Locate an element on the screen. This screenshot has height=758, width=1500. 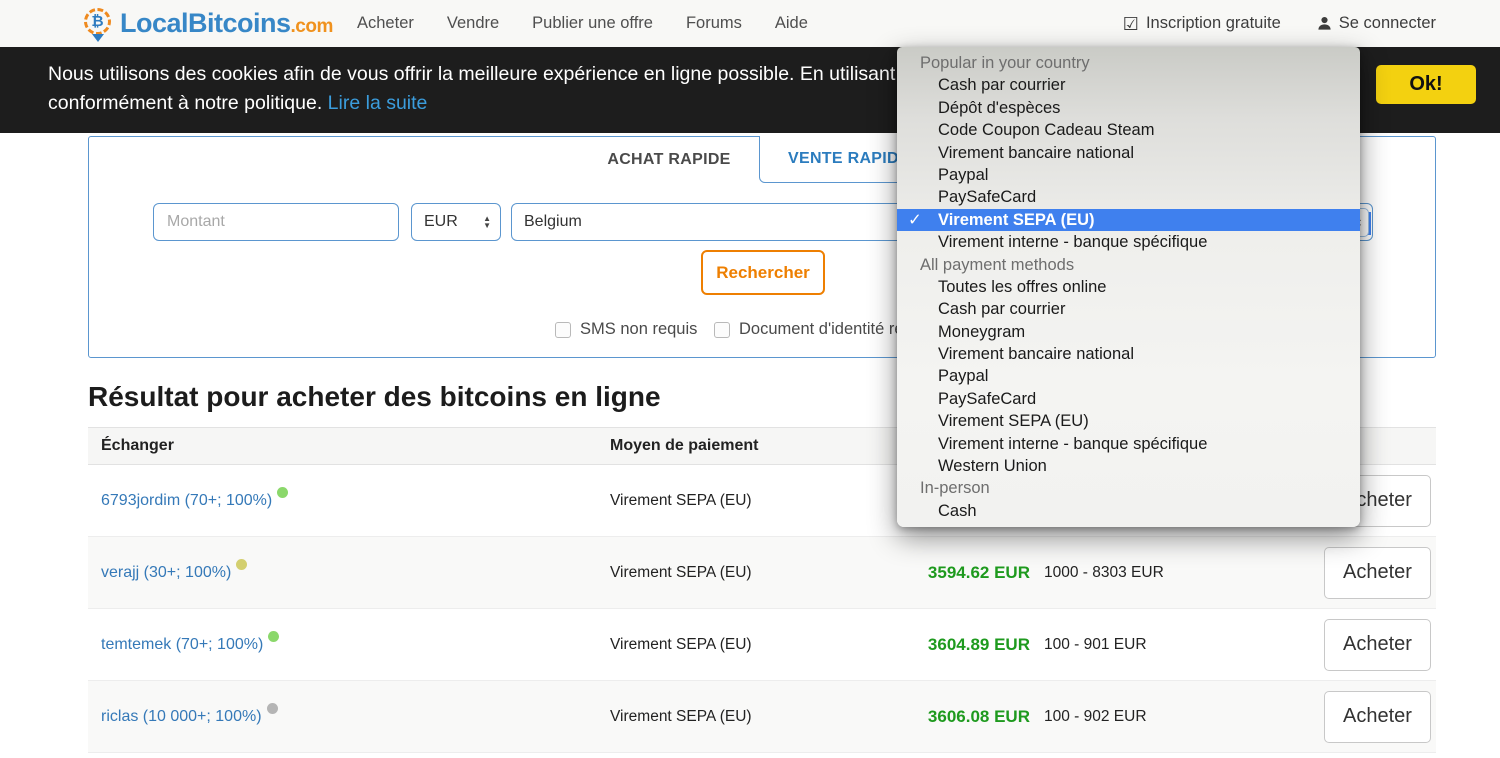
dropdown-option: Western Union is located at coordinates (992, 466).